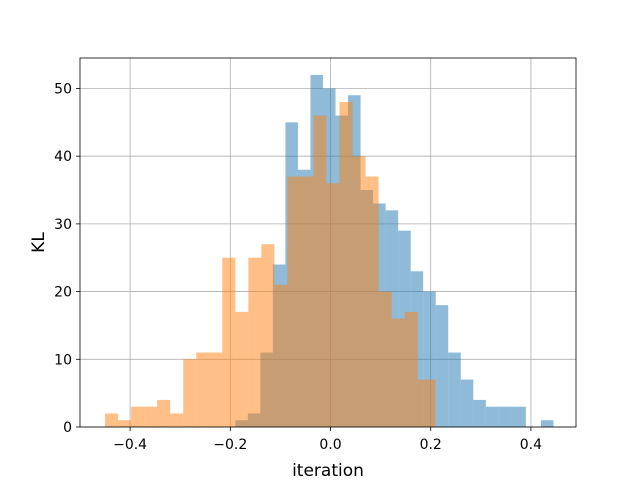 The width and height of the screenshot is (640, 480). Describe the element at coordinates (67, 428) in the screenshot. I see `y-tick-label: 0` at that location.